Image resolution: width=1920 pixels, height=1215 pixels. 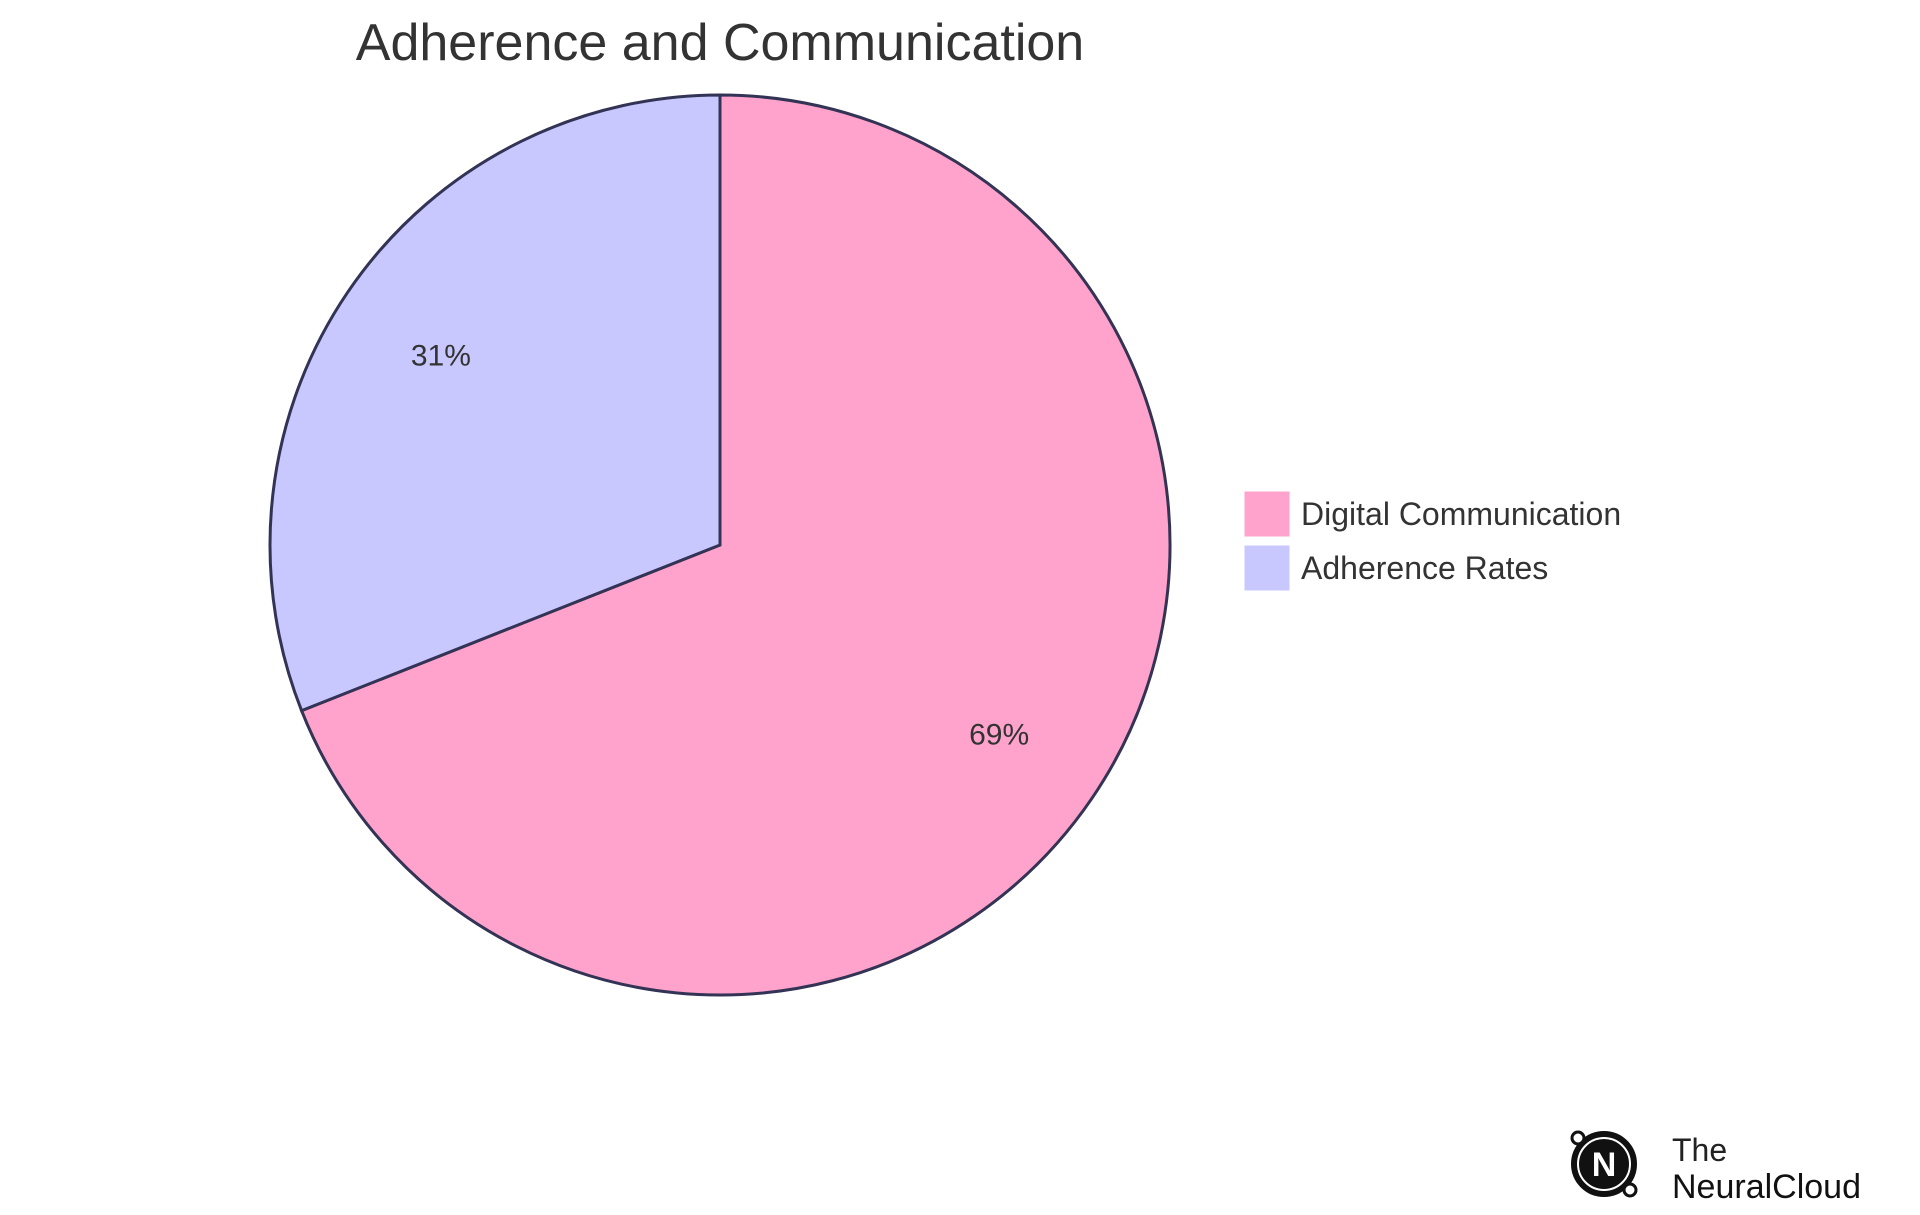 I want to click on slice-labels: 69% 31%, so click(x=720, y=545).